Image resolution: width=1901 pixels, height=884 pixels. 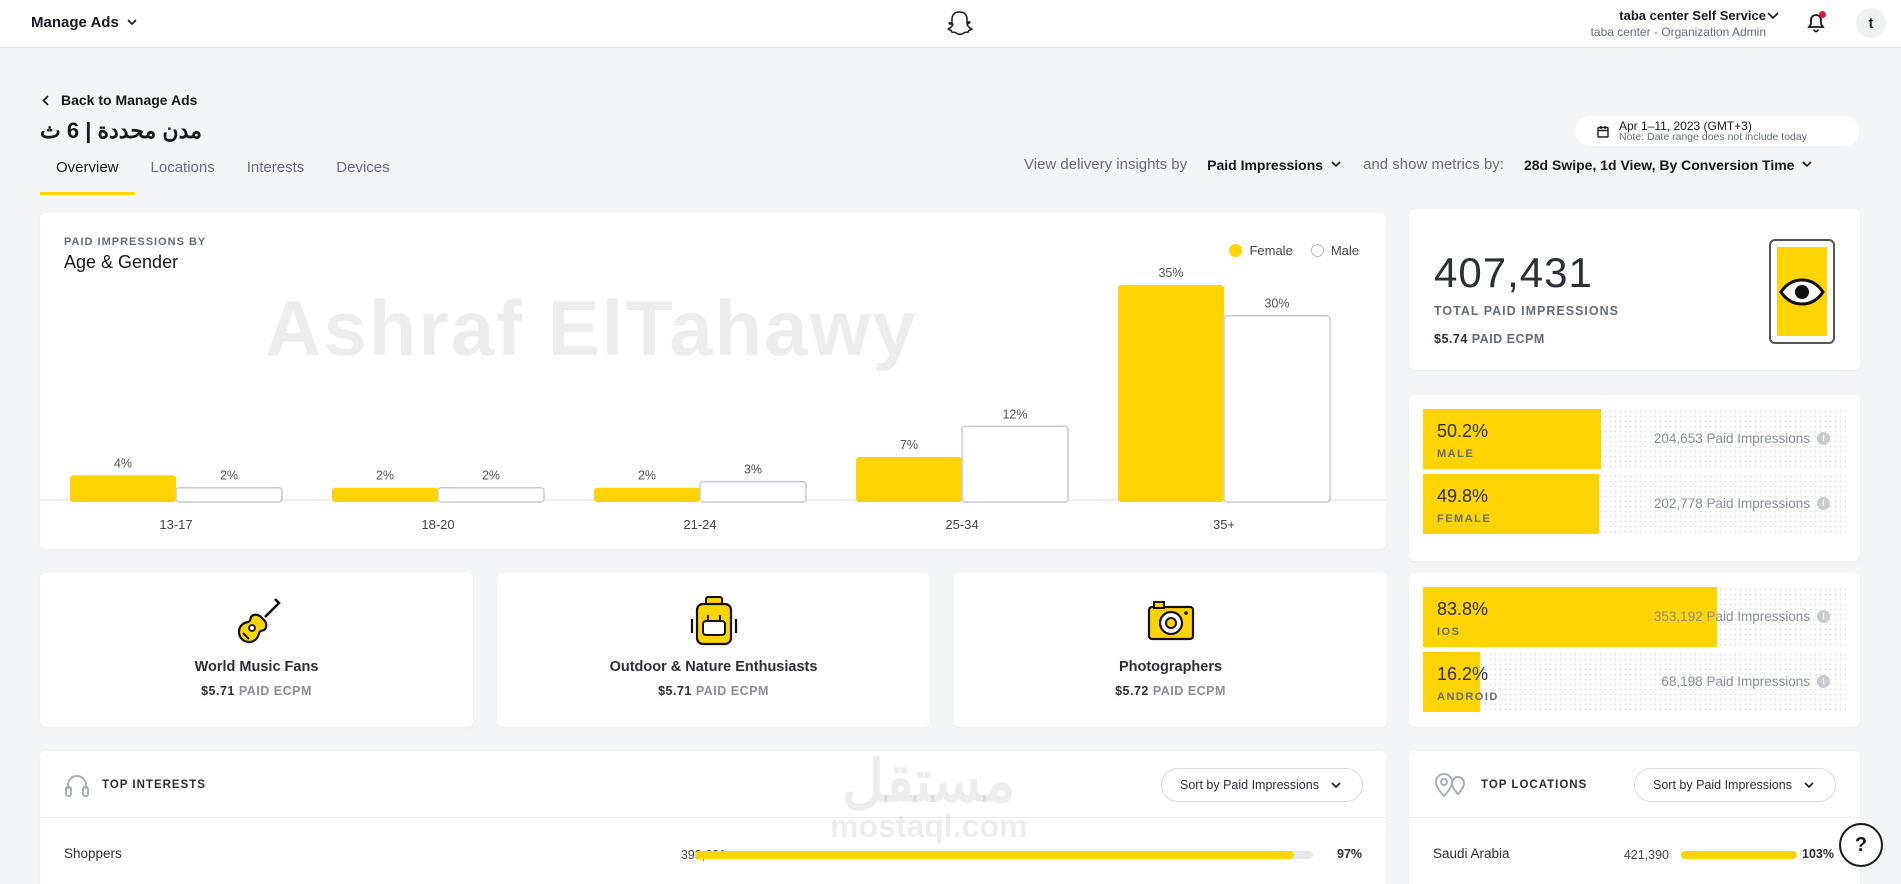 I want to click on legend-male-label: Male, so click(x=1344, y=250).